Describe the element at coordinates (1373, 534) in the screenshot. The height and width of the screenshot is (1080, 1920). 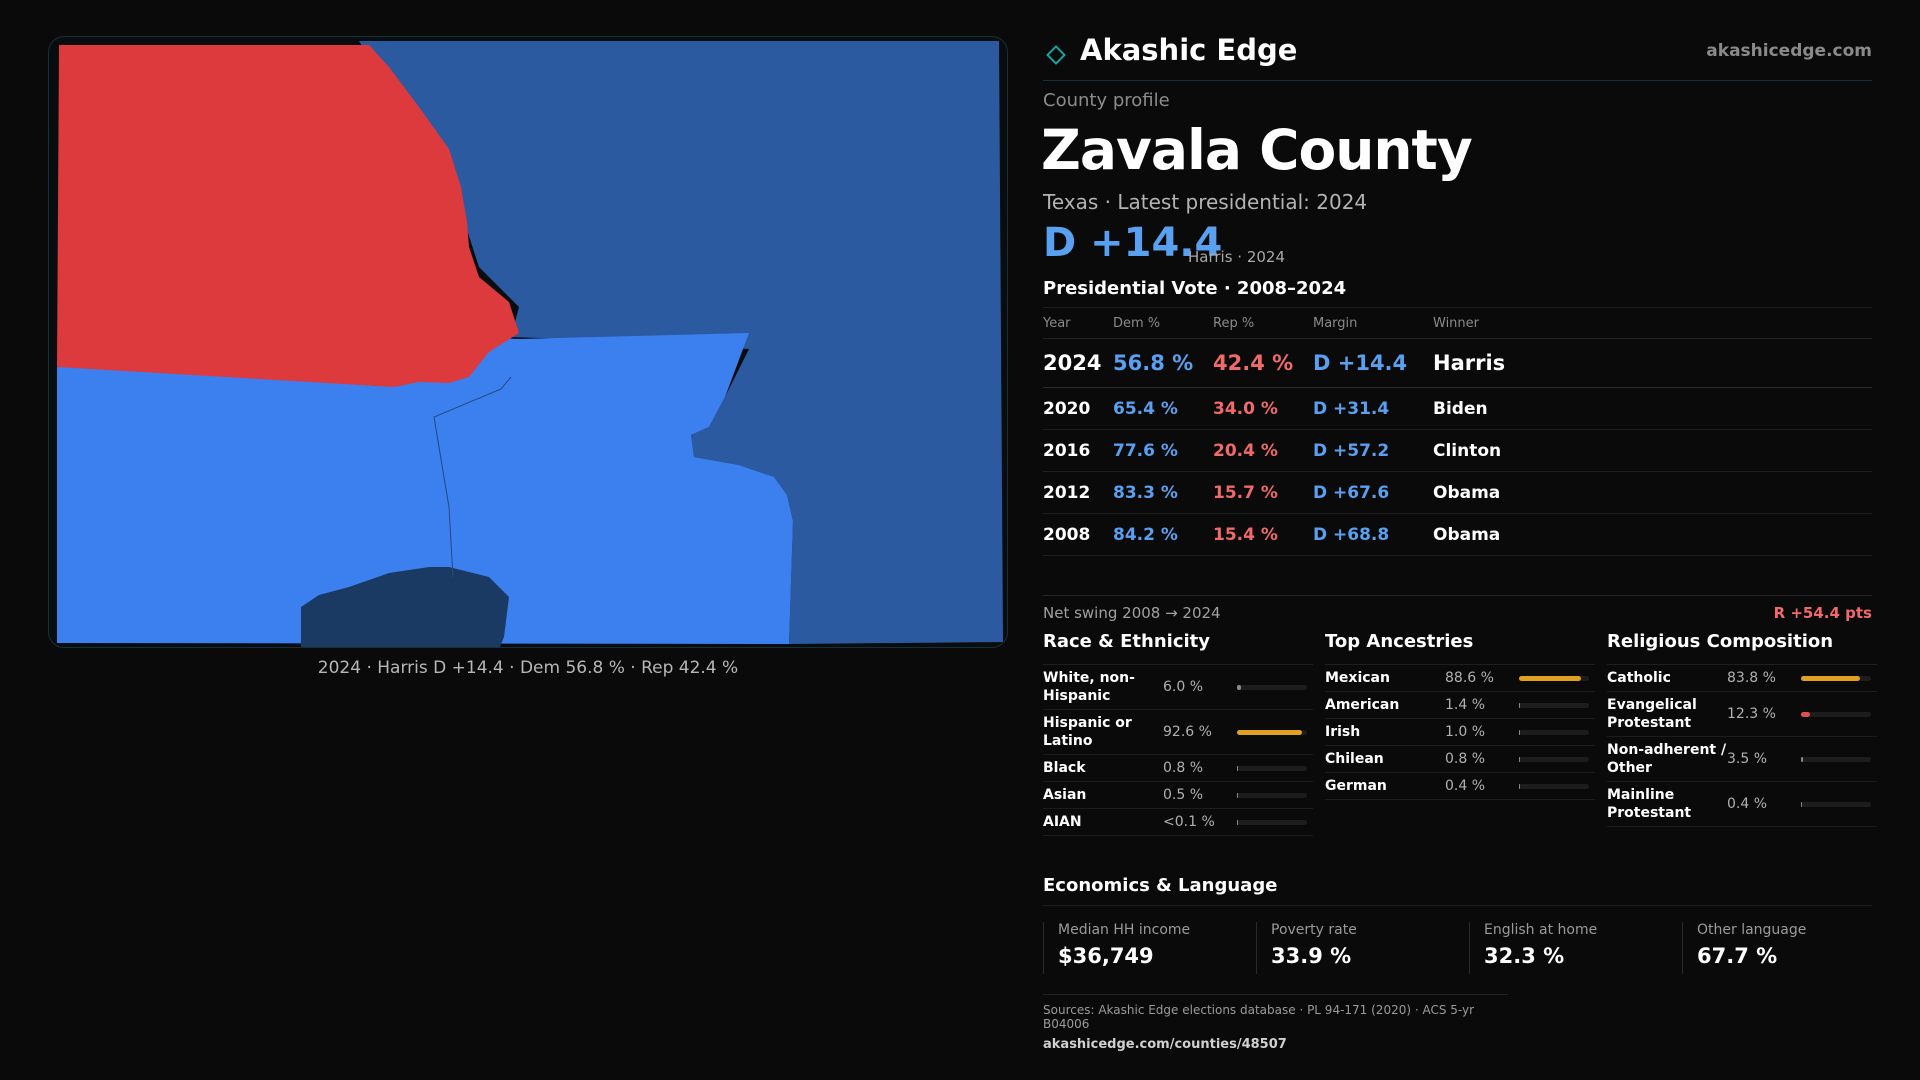
I see `cell-margin: D +68.8` at that location.